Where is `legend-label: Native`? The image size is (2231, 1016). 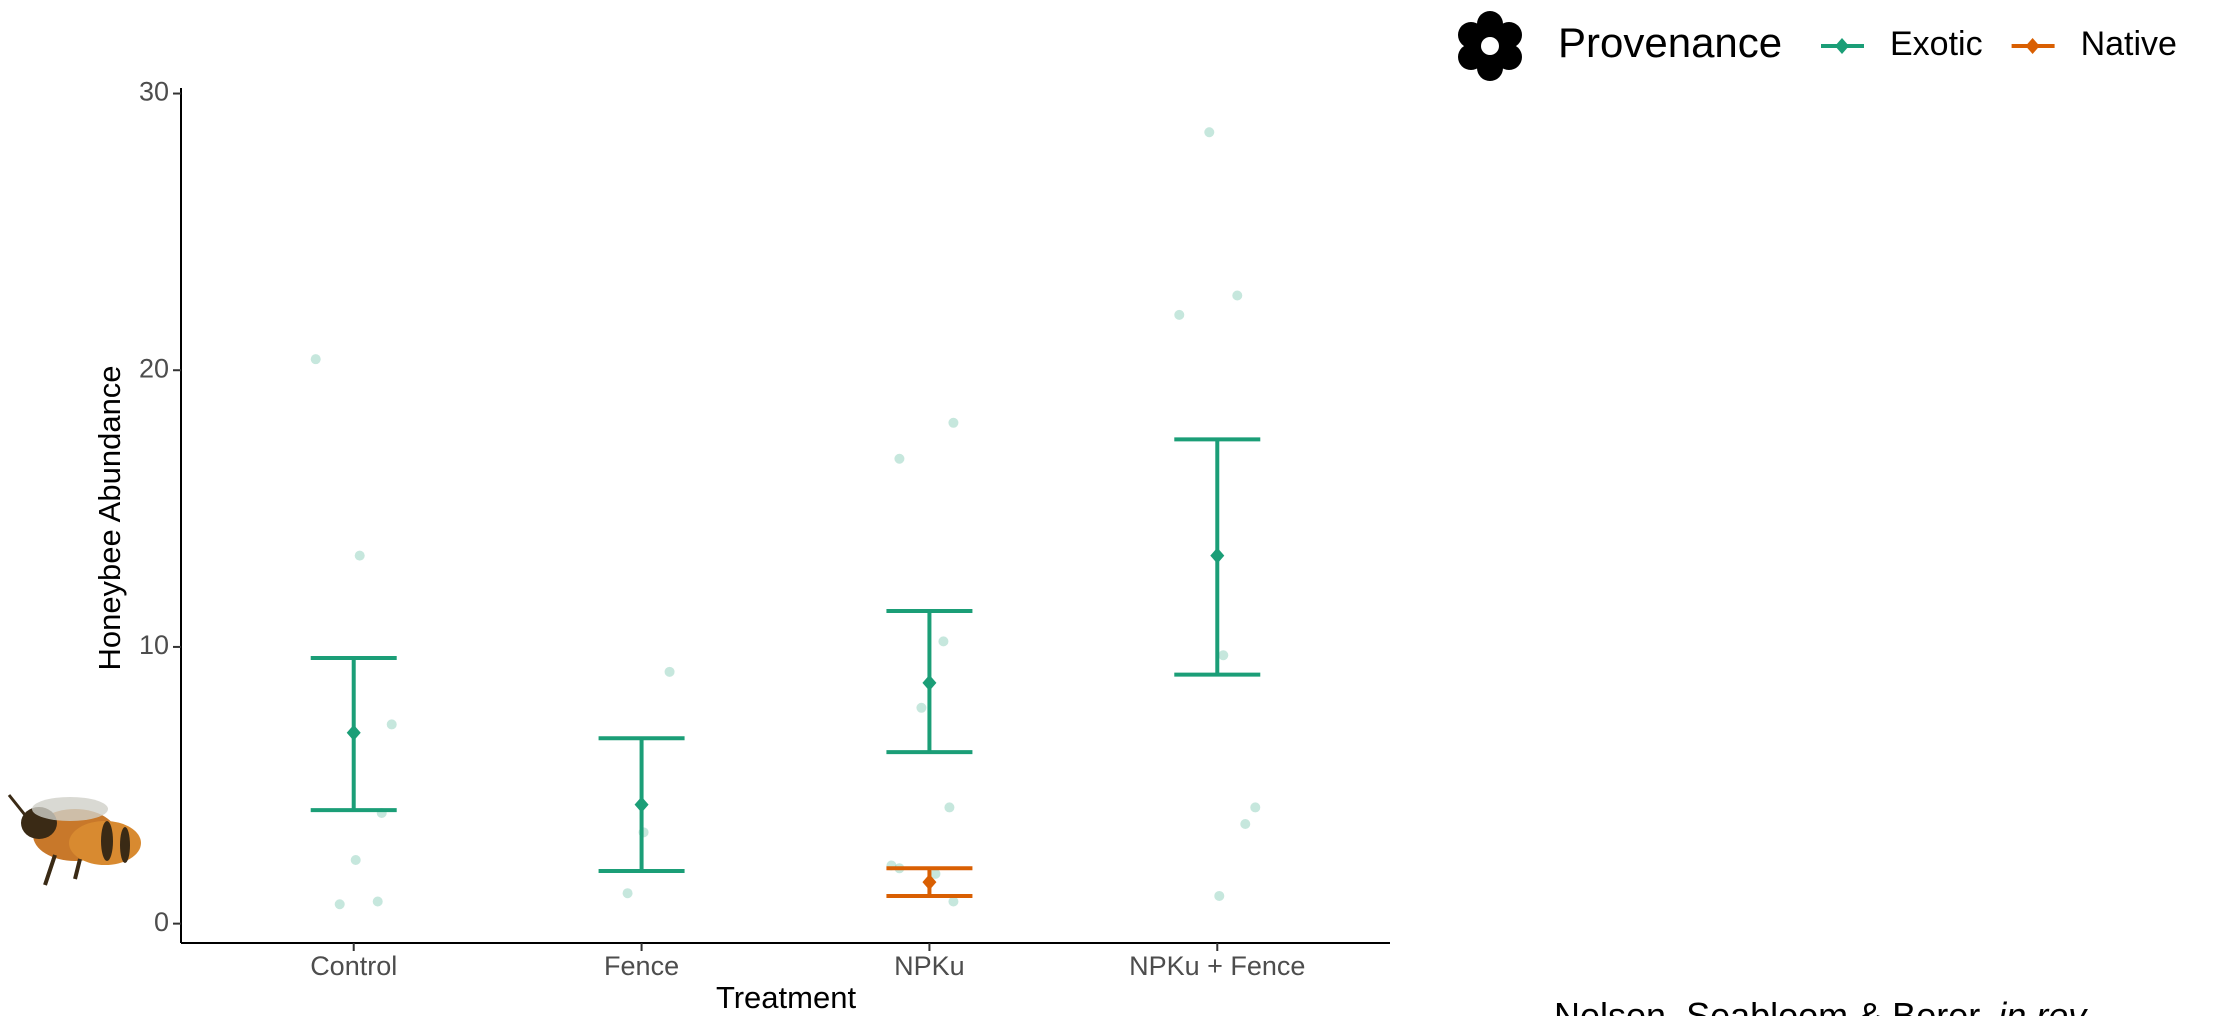
legend-label: Native is located at coordinates (2129, 44).